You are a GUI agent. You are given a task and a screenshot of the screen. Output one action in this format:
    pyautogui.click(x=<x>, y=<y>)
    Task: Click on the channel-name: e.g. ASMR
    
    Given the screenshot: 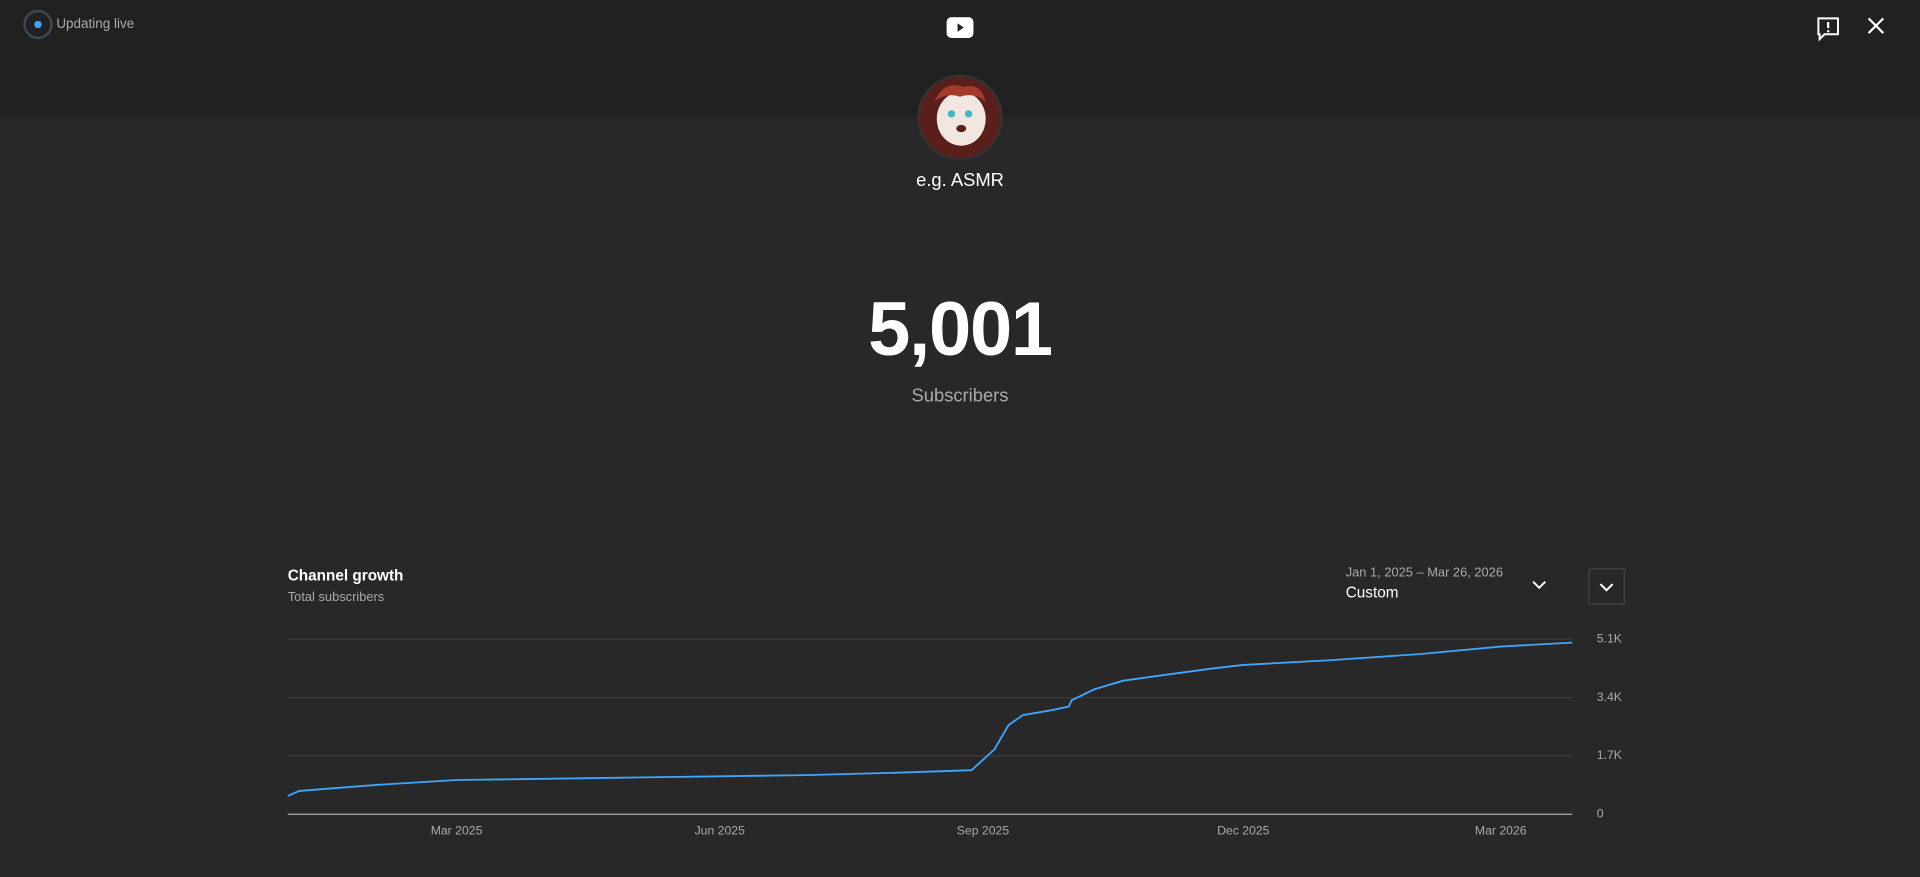 What is the action you would take?
    pyautogui.click(x=960, y=181)
    